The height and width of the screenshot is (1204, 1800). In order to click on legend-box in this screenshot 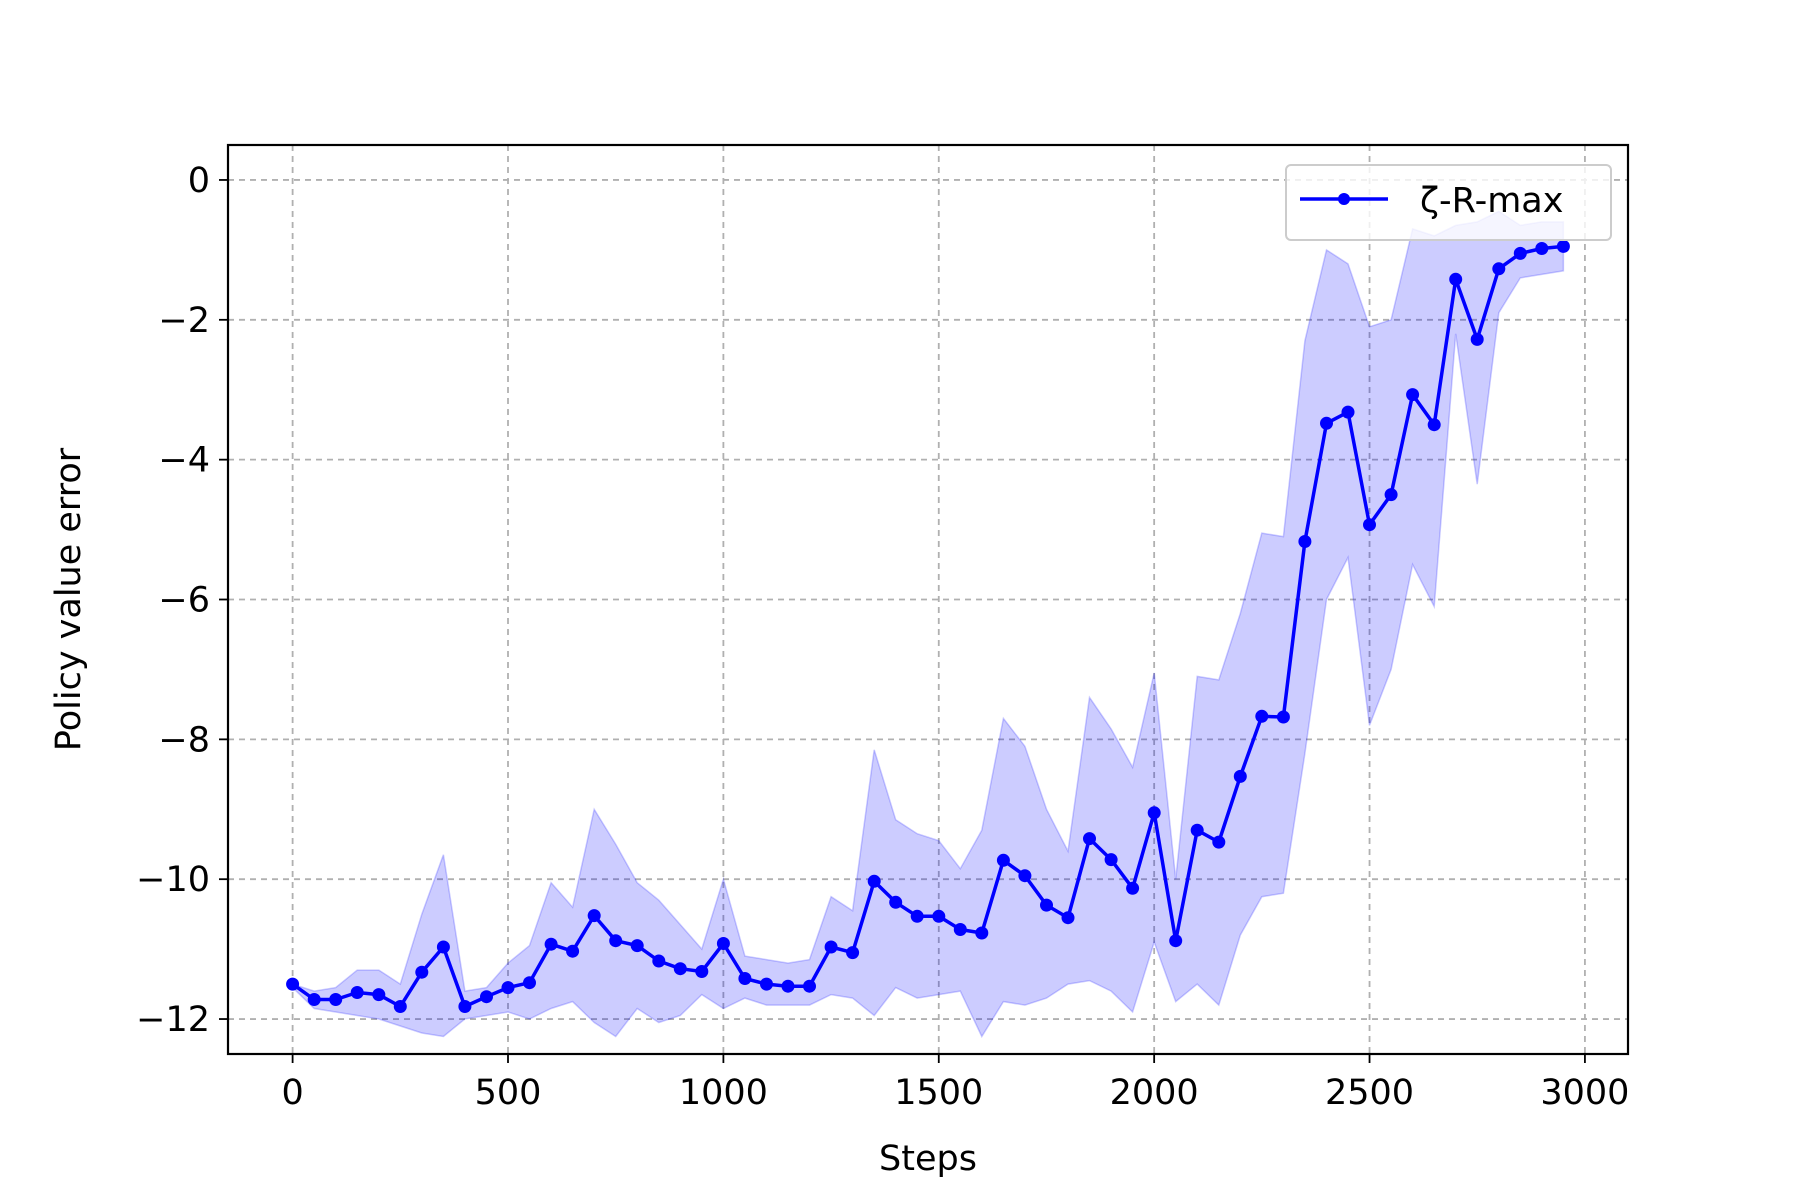, I will do `click(1448, 202)`.